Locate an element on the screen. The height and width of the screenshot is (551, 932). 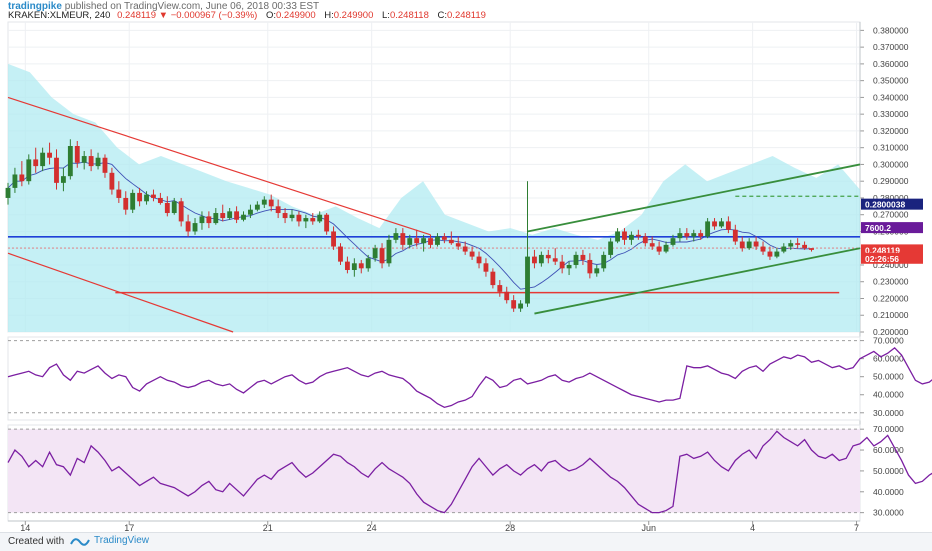
rsi-band is located at coordinates (434, 471).